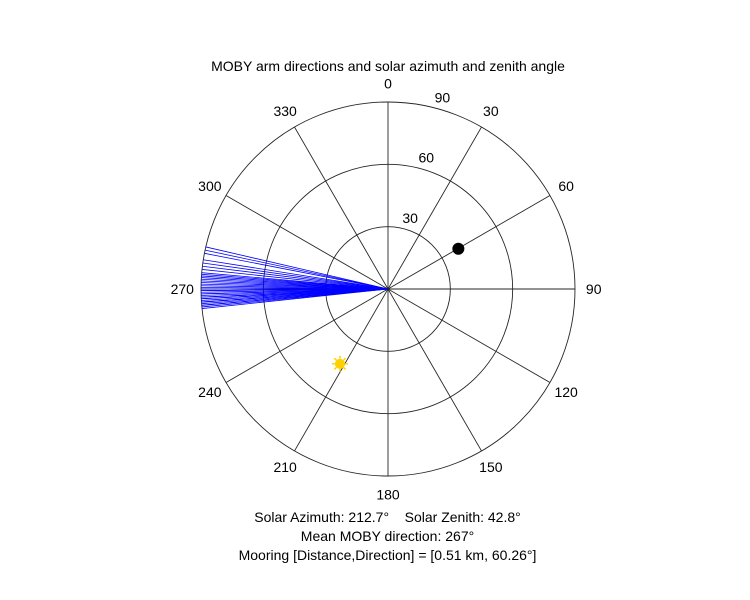  I want to click on theta-tick-label-90: 90, so click(594, 289).